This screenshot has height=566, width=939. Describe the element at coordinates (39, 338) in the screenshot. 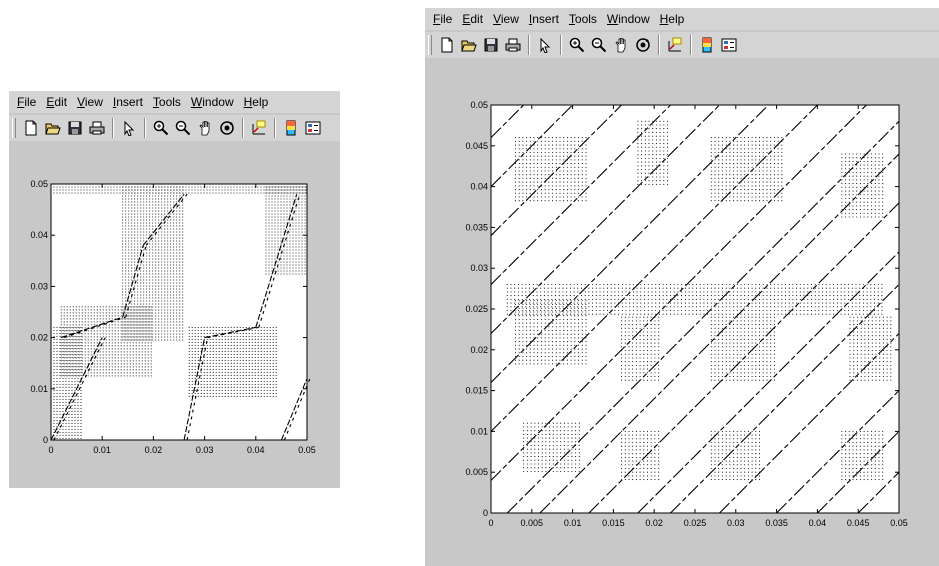

I see `y-tick-label: 0.02` at that location.